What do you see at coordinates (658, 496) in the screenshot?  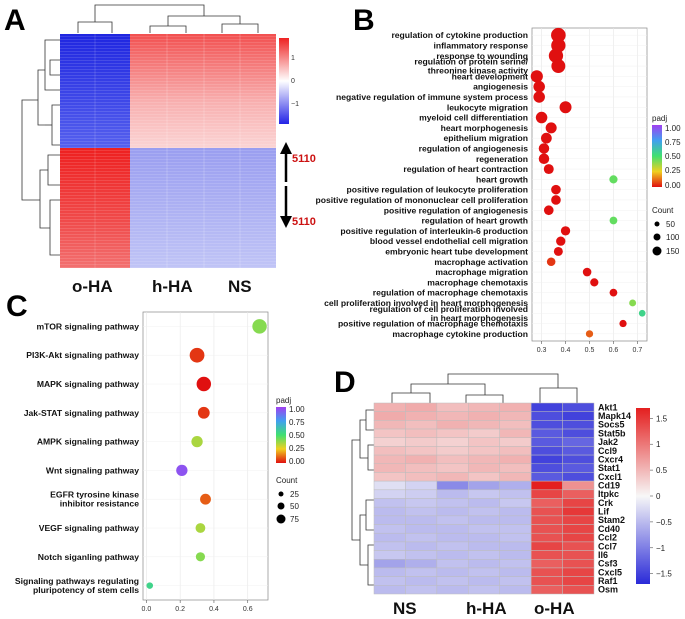 I see `heatmap-d-colorbar-tick: 0` at bounding box center [658, 496].